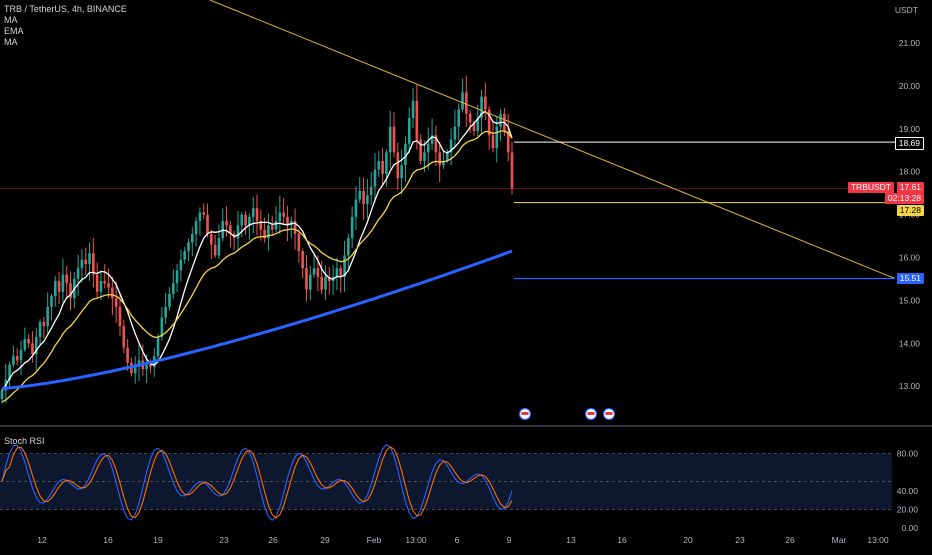  I want to click on price-tick-label: 16.00, so click(910, 258).